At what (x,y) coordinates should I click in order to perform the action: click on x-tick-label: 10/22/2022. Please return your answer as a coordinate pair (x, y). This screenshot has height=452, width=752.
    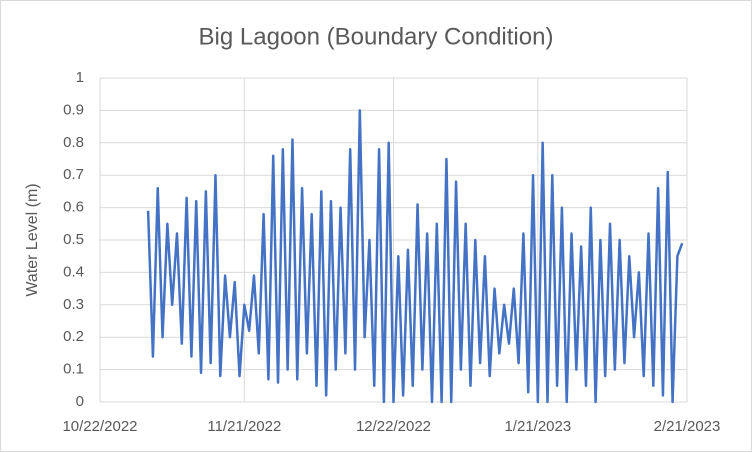
    Looking at the image, I should click on (99, 426).